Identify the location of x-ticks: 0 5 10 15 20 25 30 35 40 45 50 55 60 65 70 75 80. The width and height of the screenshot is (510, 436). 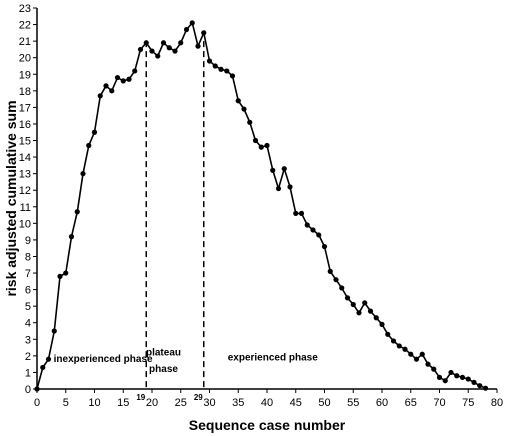
(268, 399).